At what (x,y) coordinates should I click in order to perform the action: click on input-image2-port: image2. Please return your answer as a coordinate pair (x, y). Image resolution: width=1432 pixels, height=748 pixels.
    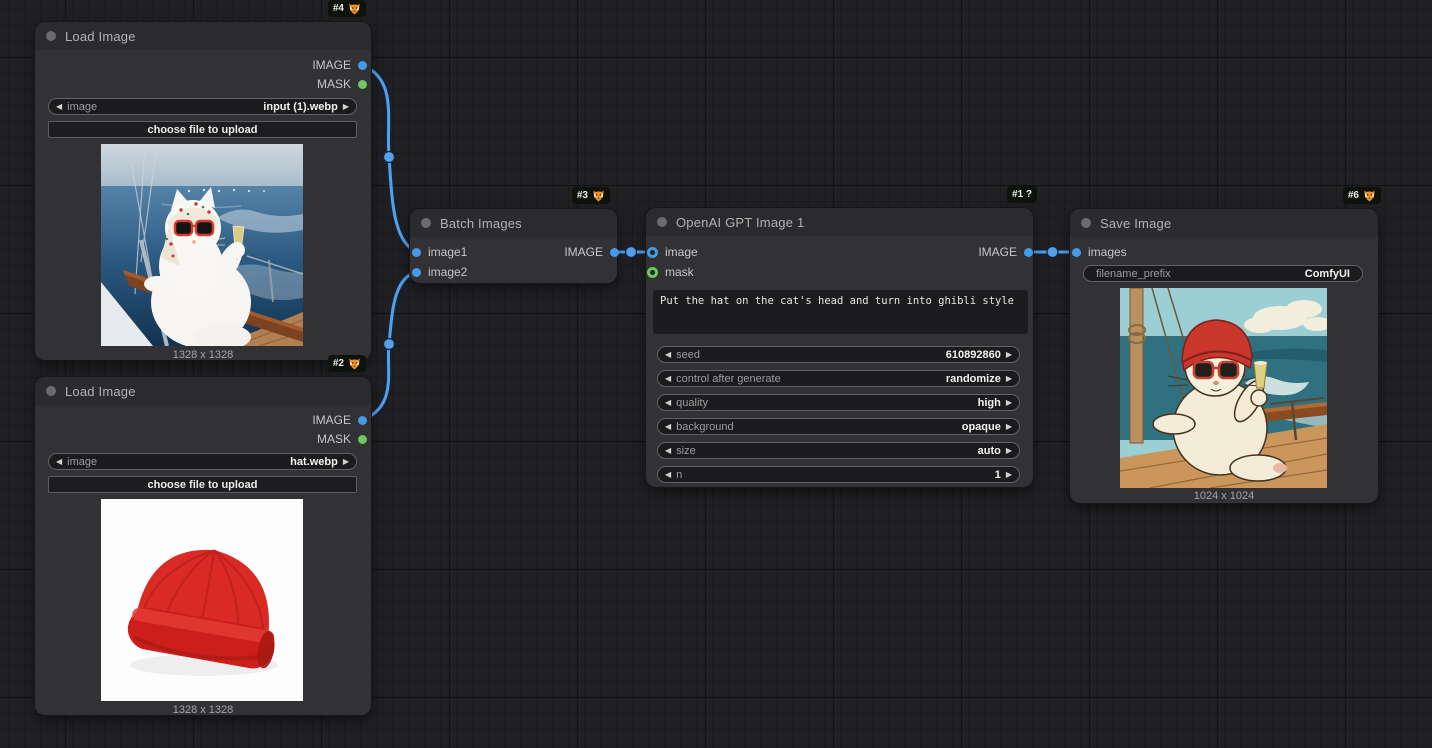
    Looking at the image, I should click on (439, 272).